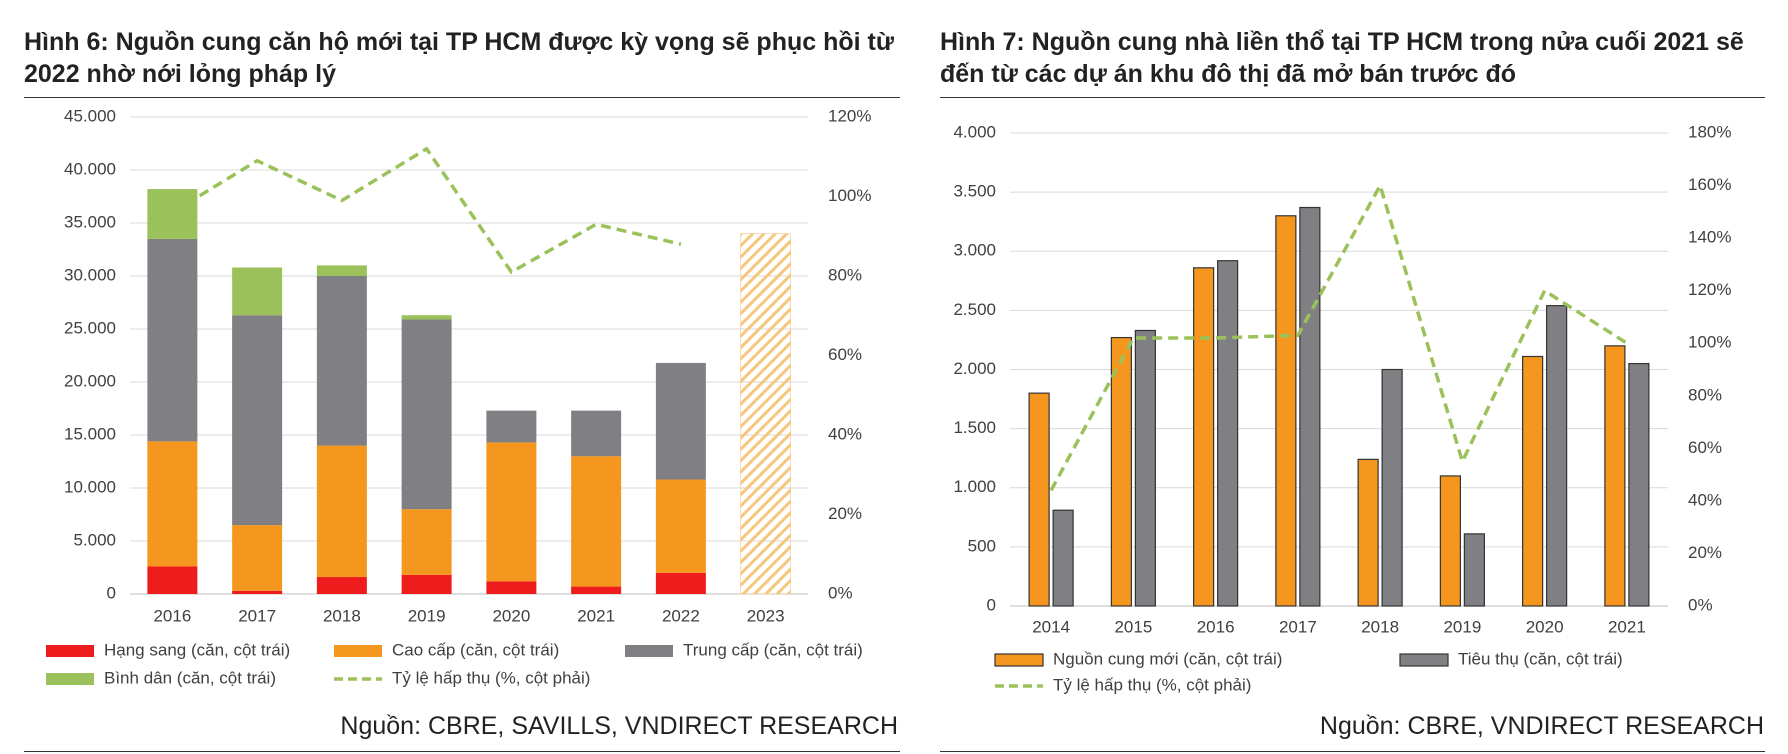  What do you see at coordinates (982, 545) in the screenshot?
I see `y-tick-label: 500` at bounding box center [982, 545].